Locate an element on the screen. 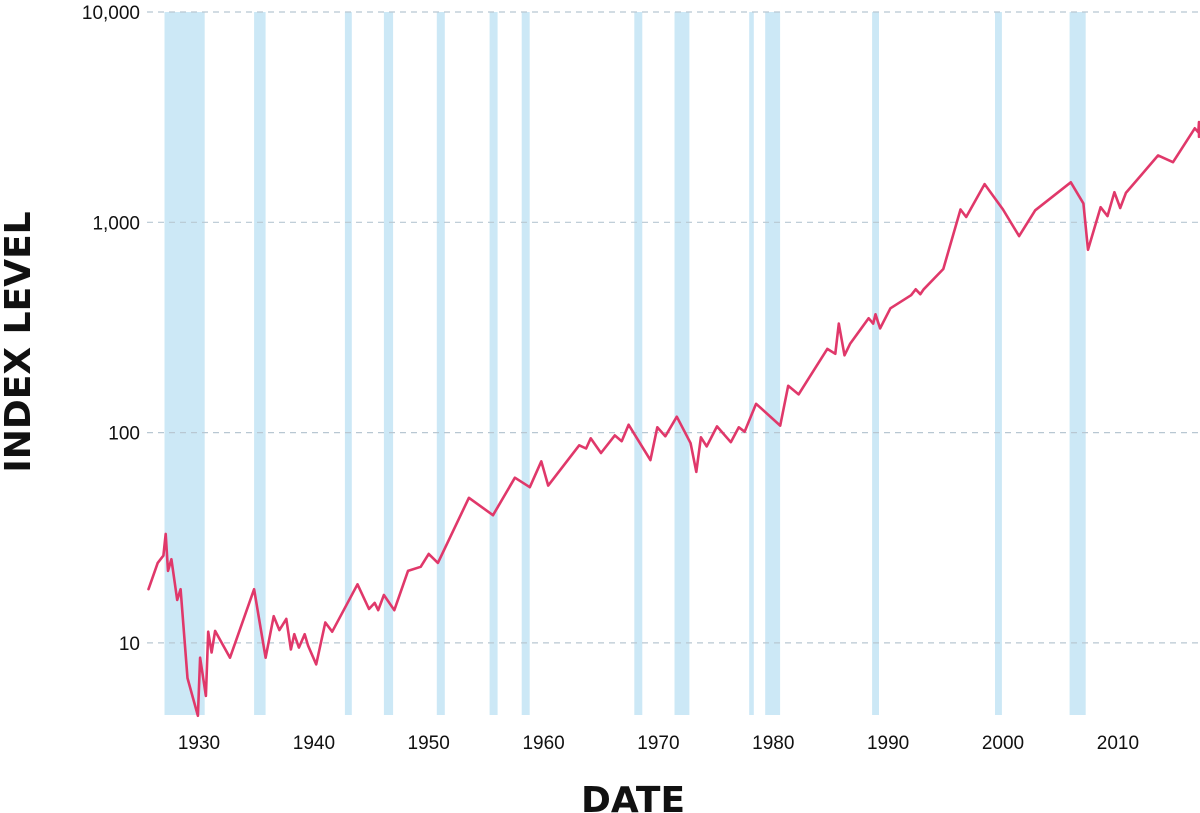  x-tick-label: 1950 is located at coordinates (429, 743).